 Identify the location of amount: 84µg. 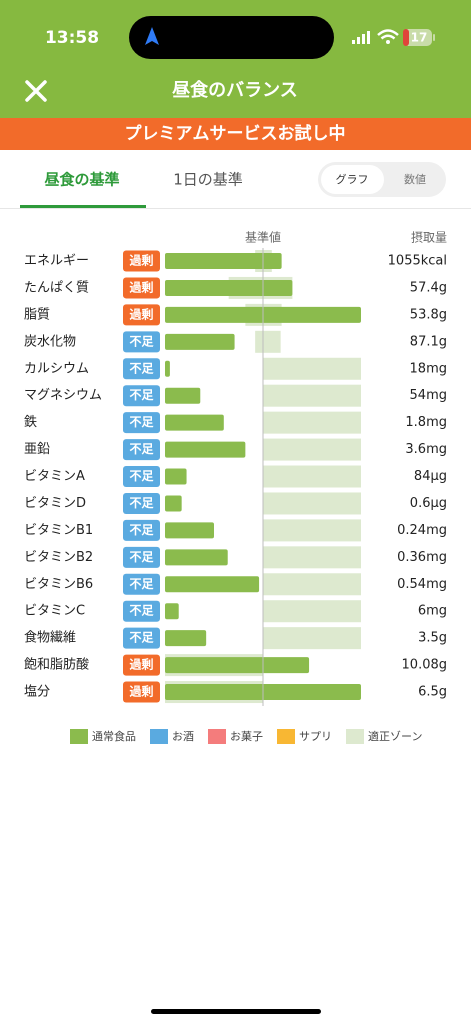
(430, 476).